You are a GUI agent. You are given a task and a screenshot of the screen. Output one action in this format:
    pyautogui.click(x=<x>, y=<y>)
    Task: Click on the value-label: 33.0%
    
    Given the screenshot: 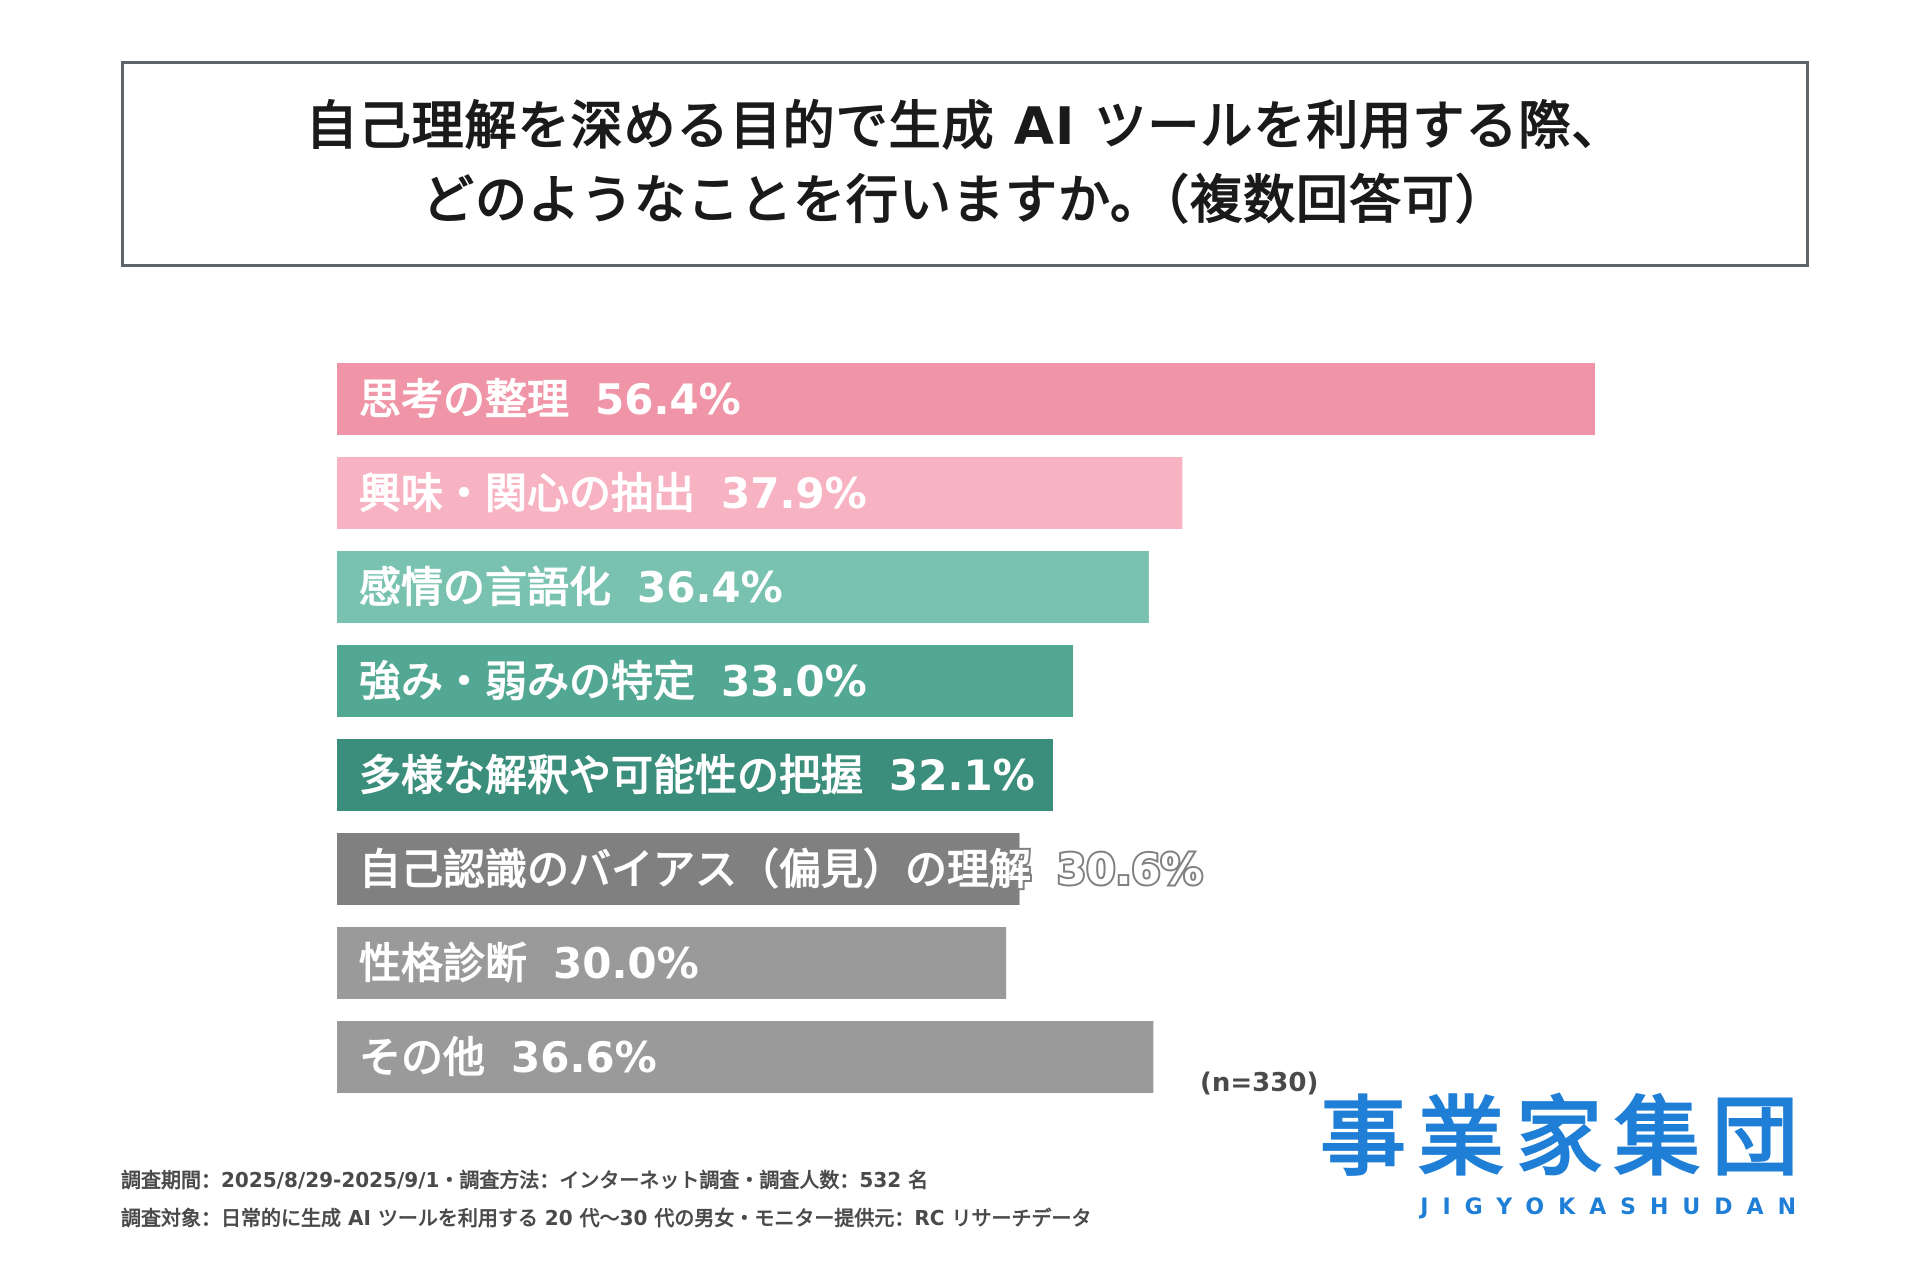 What is the action you would take?
    pyautogui.click(x=794, y=681)
    